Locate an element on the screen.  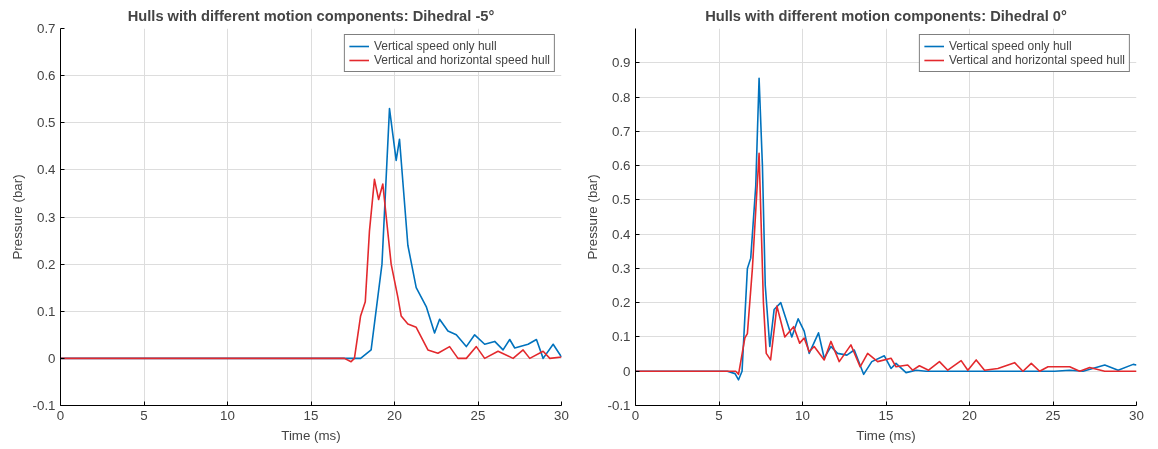
chart-title: Hulls with different motion components: Dihedral -5° is located at coordinates (311, 15).